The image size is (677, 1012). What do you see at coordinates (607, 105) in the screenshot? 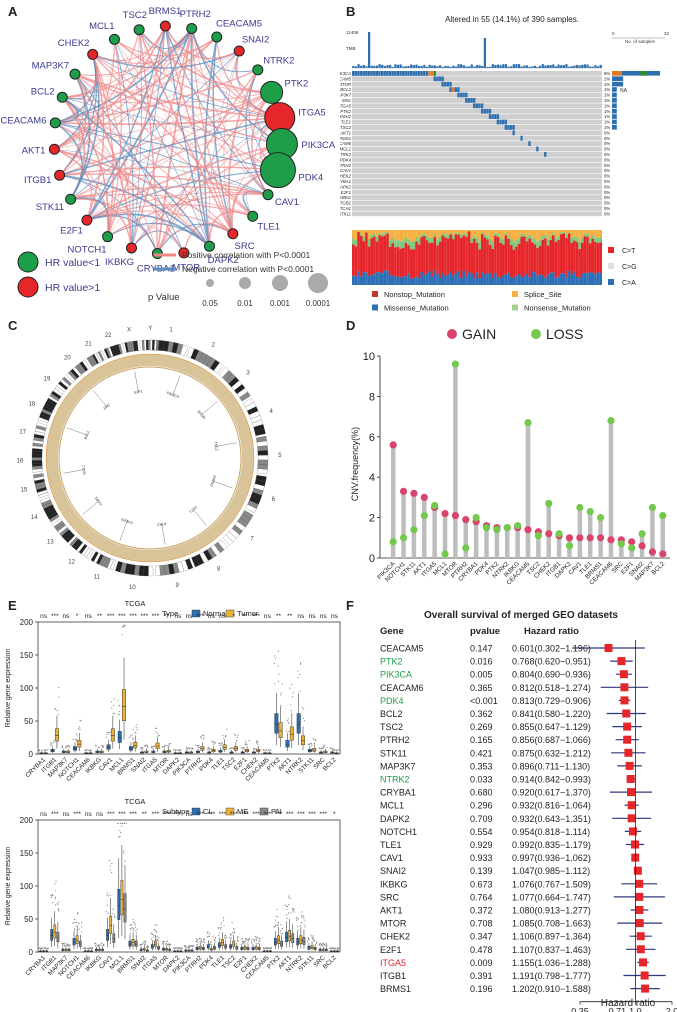
I see `gene-percent: 1%` at bounding box center [607, 105].